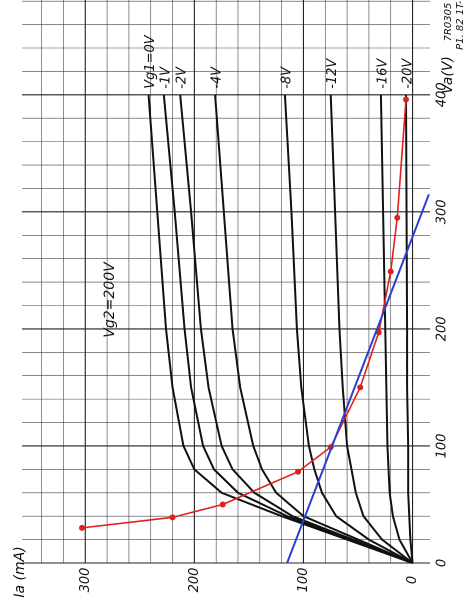 This screenshot has width=469, height=600. Describe the element at coordinates (442, 94) in the screenshot. I see `x-tick-label: 400` at that location.